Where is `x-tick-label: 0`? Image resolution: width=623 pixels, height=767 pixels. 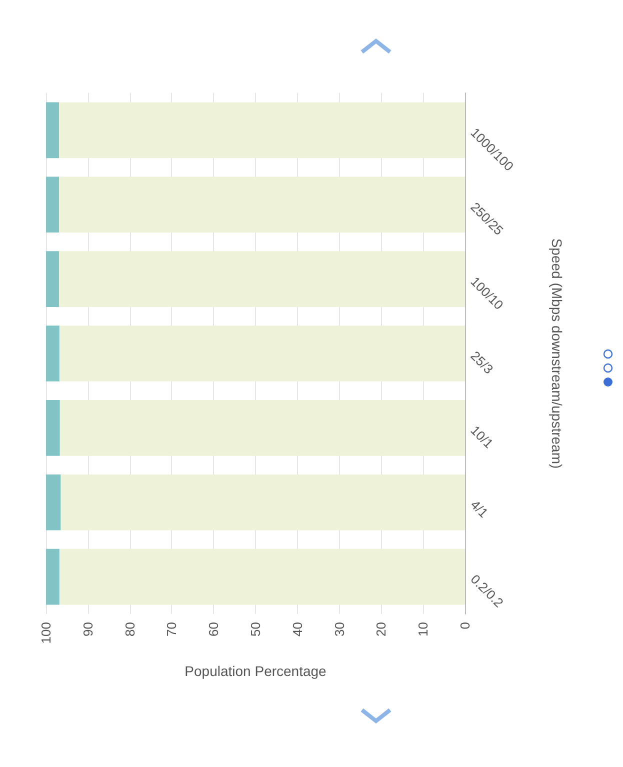
x-tick-label: 0 is located at coordinates (465, 626).